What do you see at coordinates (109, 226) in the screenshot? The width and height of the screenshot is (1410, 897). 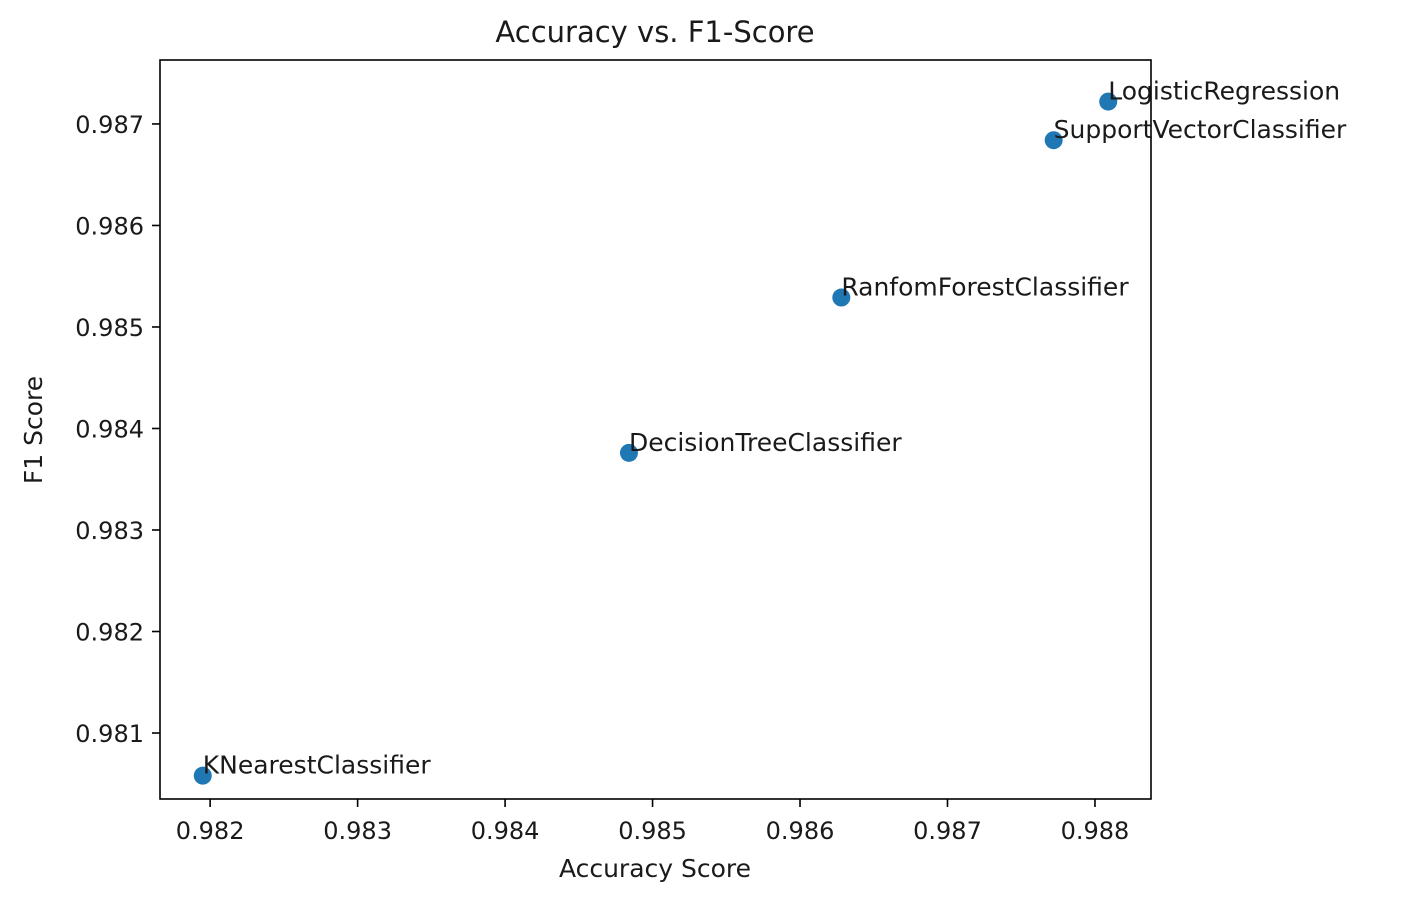 I see `y-tick-label: 0.986` at bounding box center [109, 226].